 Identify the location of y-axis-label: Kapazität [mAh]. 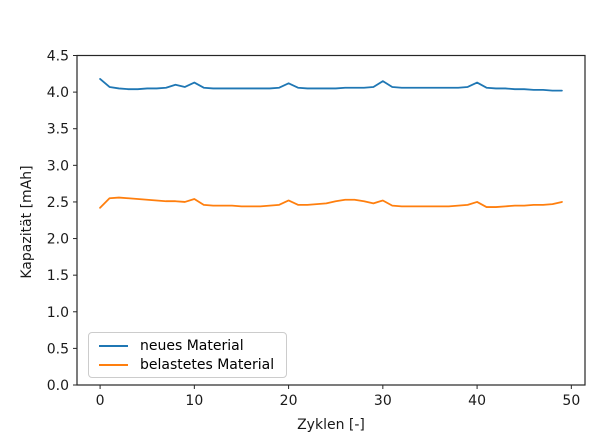
(27, 221).